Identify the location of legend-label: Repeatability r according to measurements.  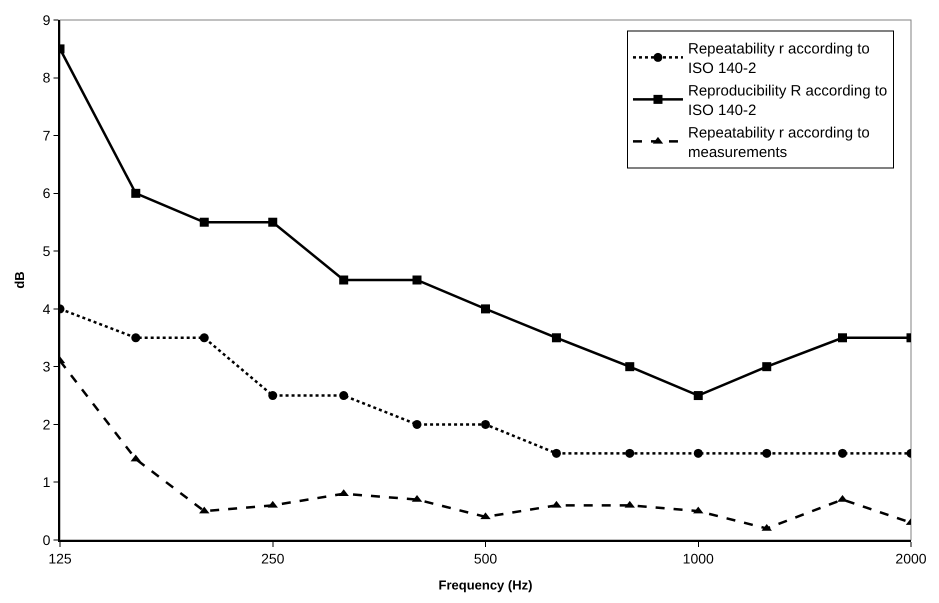
(779, 142).